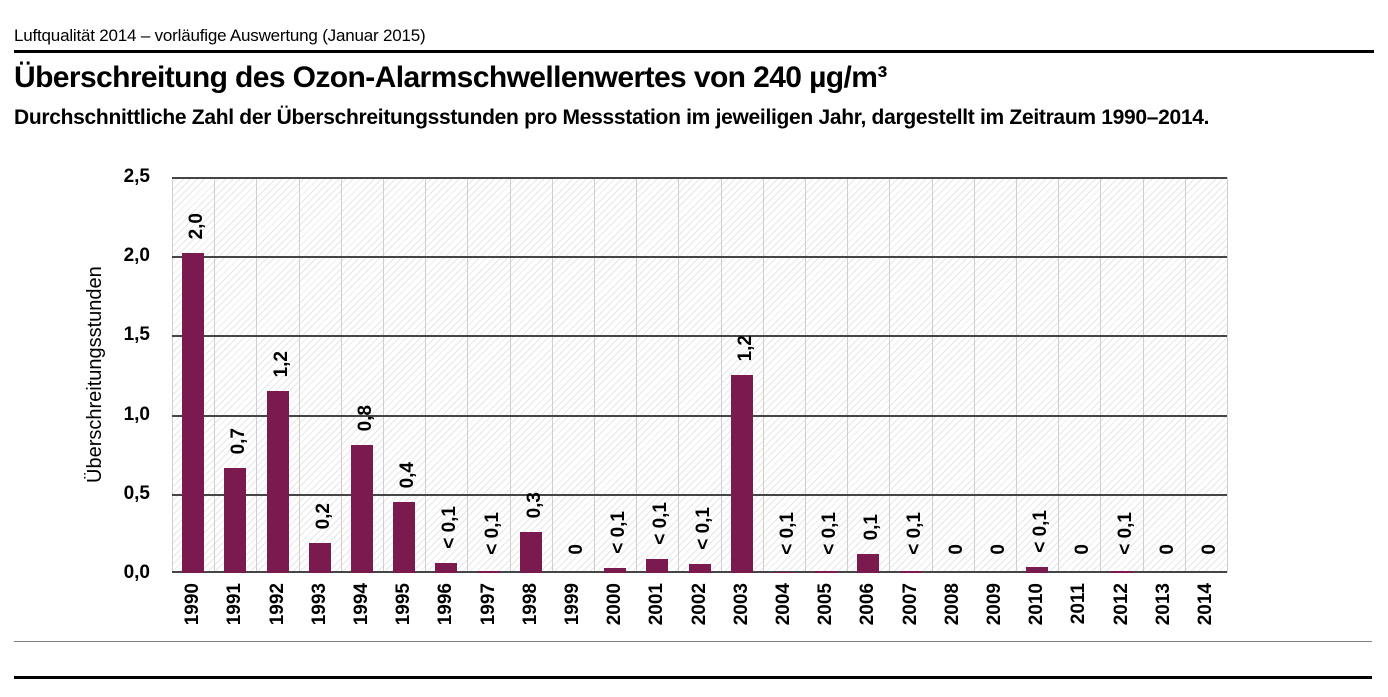  What do you see at coordinates (238, 440) in the screenshot?
I see `bar-value-label: 0,7` at bounding box center [238, 440].